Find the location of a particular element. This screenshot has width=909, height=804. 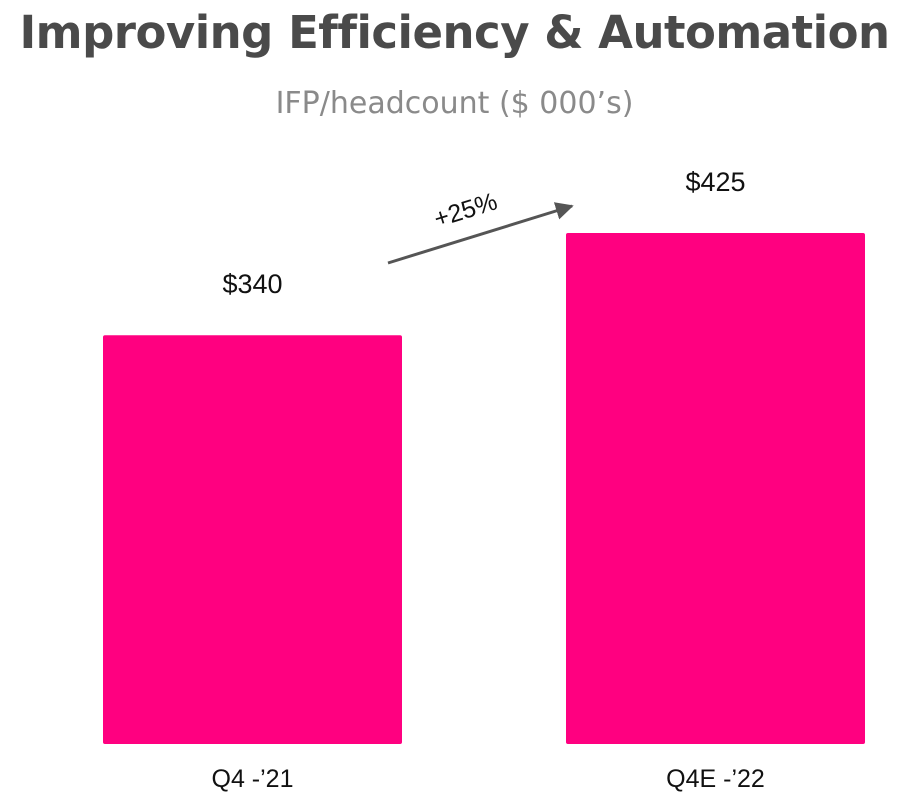

page-title: Improving Efficiency & Automation is located at coordinates (454, 32).